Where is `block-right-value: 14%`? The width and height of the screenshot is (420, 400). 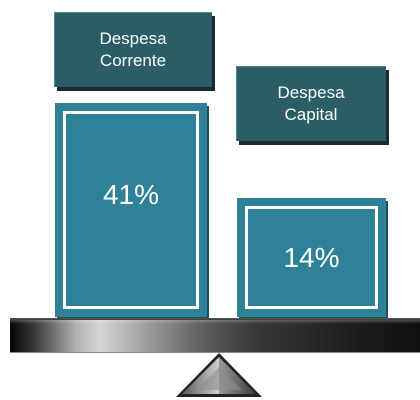
block-right-value: 14% is located at coordinates (311, 257).